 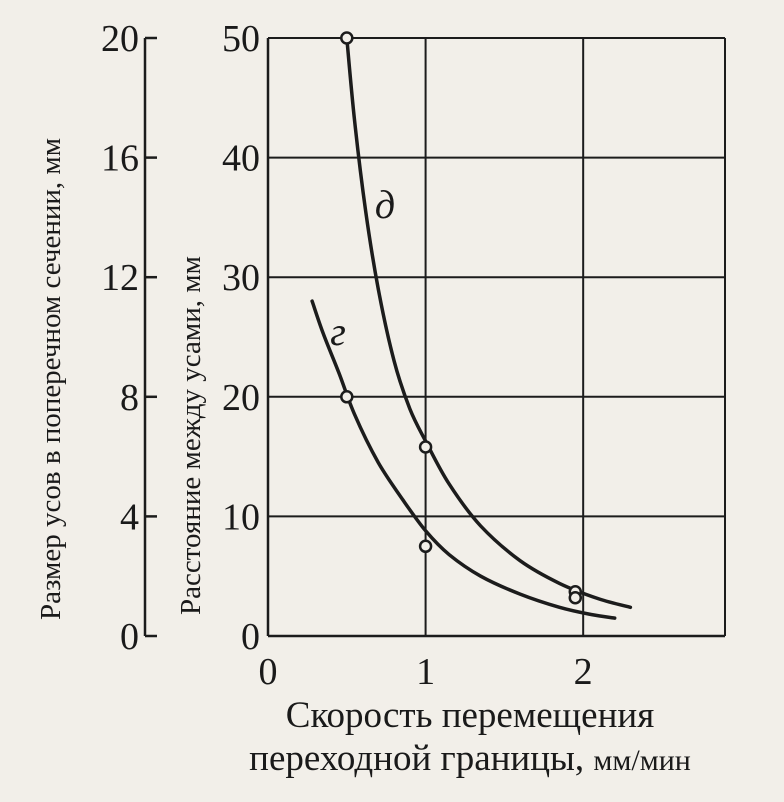 I want to click on y-axis-label-inner: Расстояние между усами, мм, so click(x=191, y=435).